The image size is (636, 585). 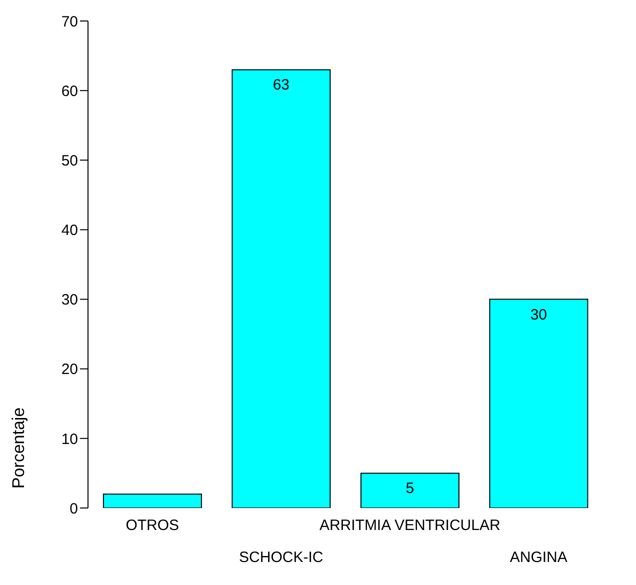 What do you see at coordinates (69, 369) in the screenshot?
I see `y-tick-label: 20` at bounding box center [69, 369].